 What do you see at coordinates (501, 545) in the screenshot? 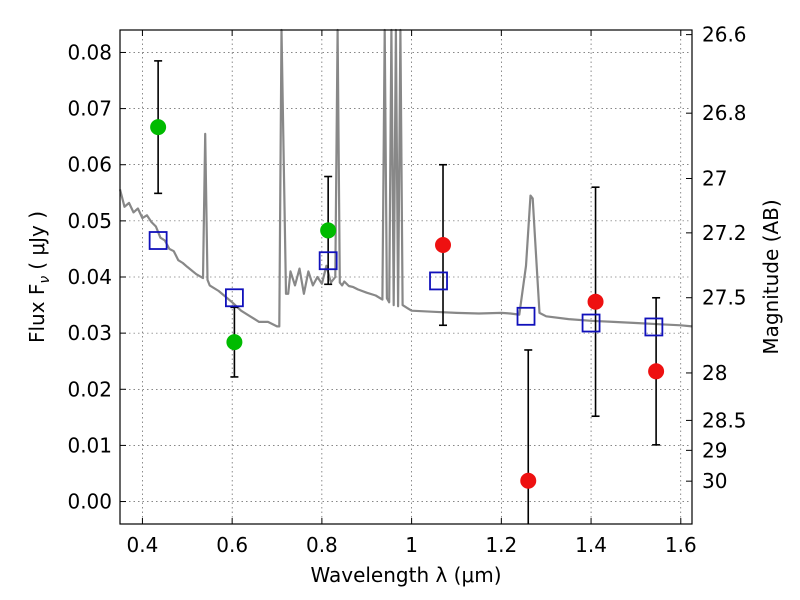
I see `x-tick-label: 1.2` at bounding box center [501, 545].